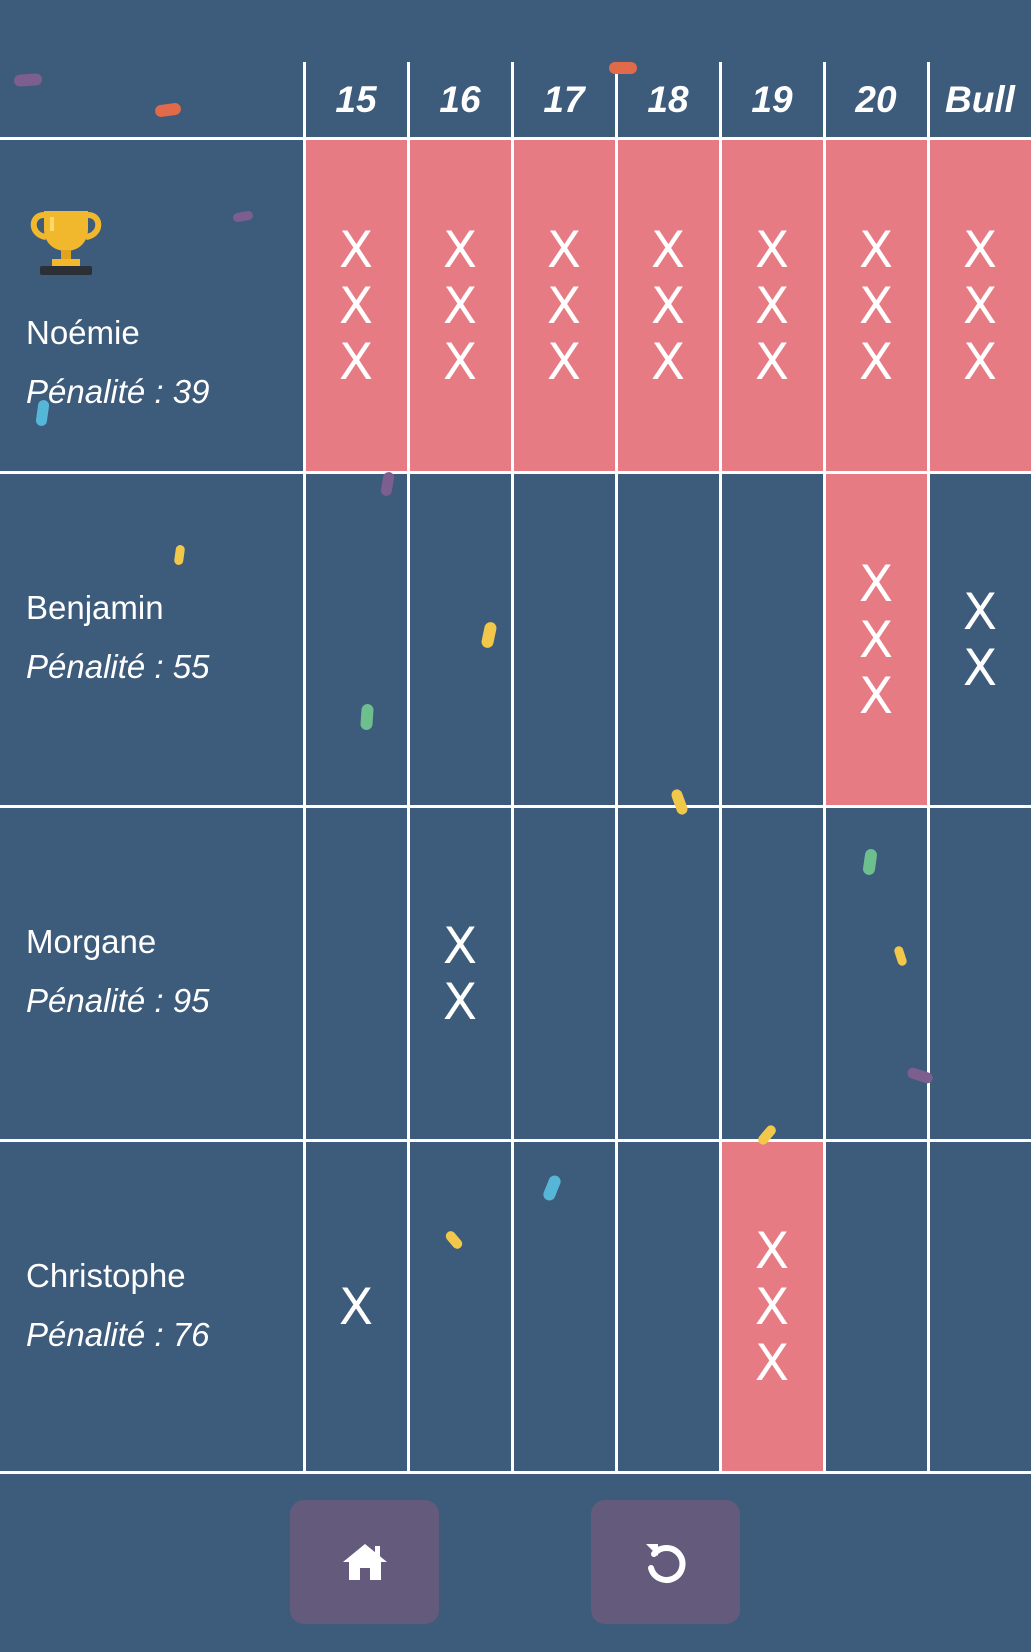 The height and width of the screenshot is (1652, 1031). I want to click on column-header-17: 17, so click(564, 99).